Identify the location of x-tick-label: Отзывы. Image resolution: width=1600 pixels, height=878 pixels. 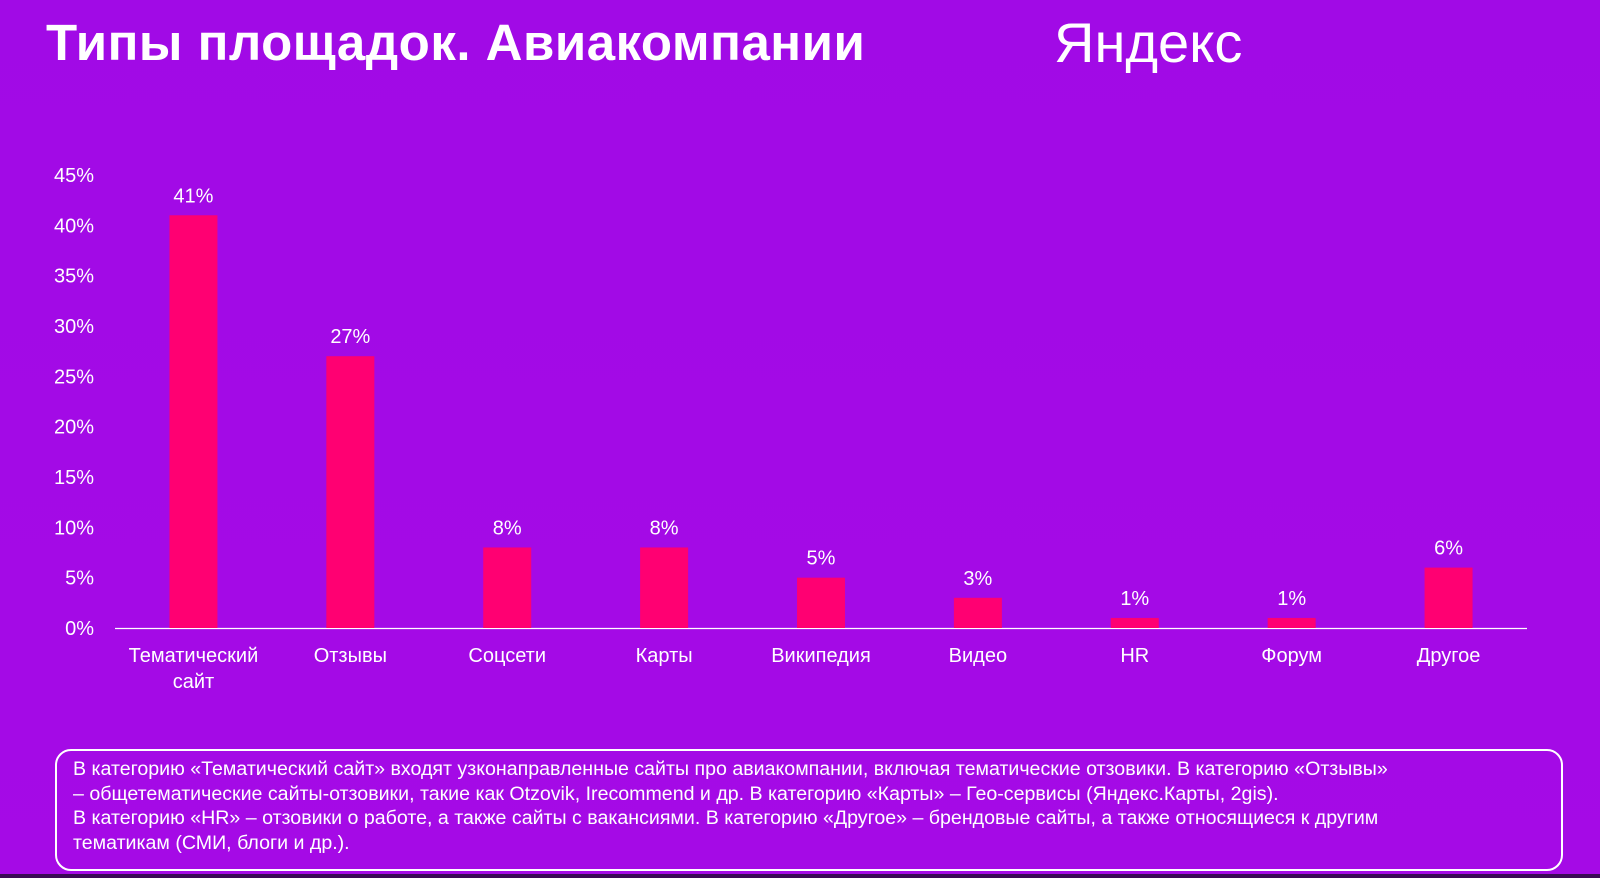
(350, 656).